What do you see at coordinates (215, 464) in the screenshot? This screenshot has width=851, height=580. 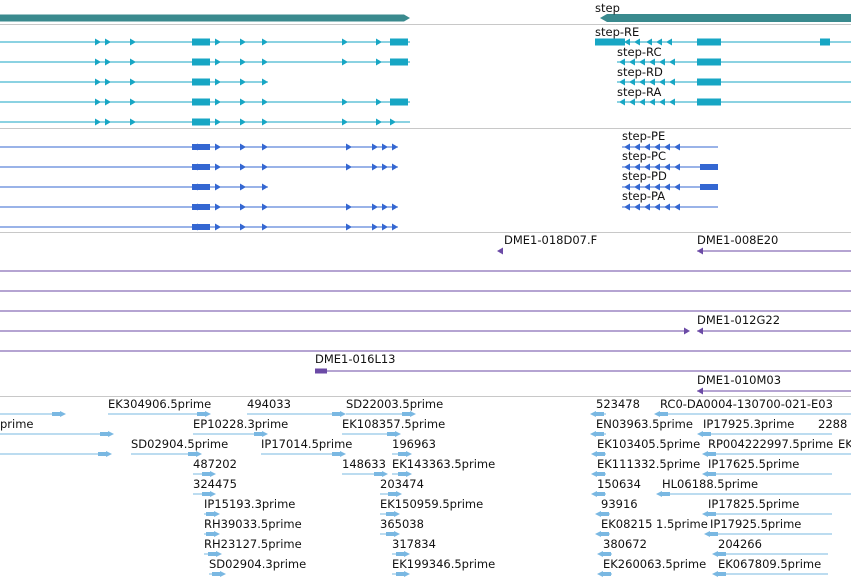 I see `est-label: 487202` at bounding box center [215, 464].